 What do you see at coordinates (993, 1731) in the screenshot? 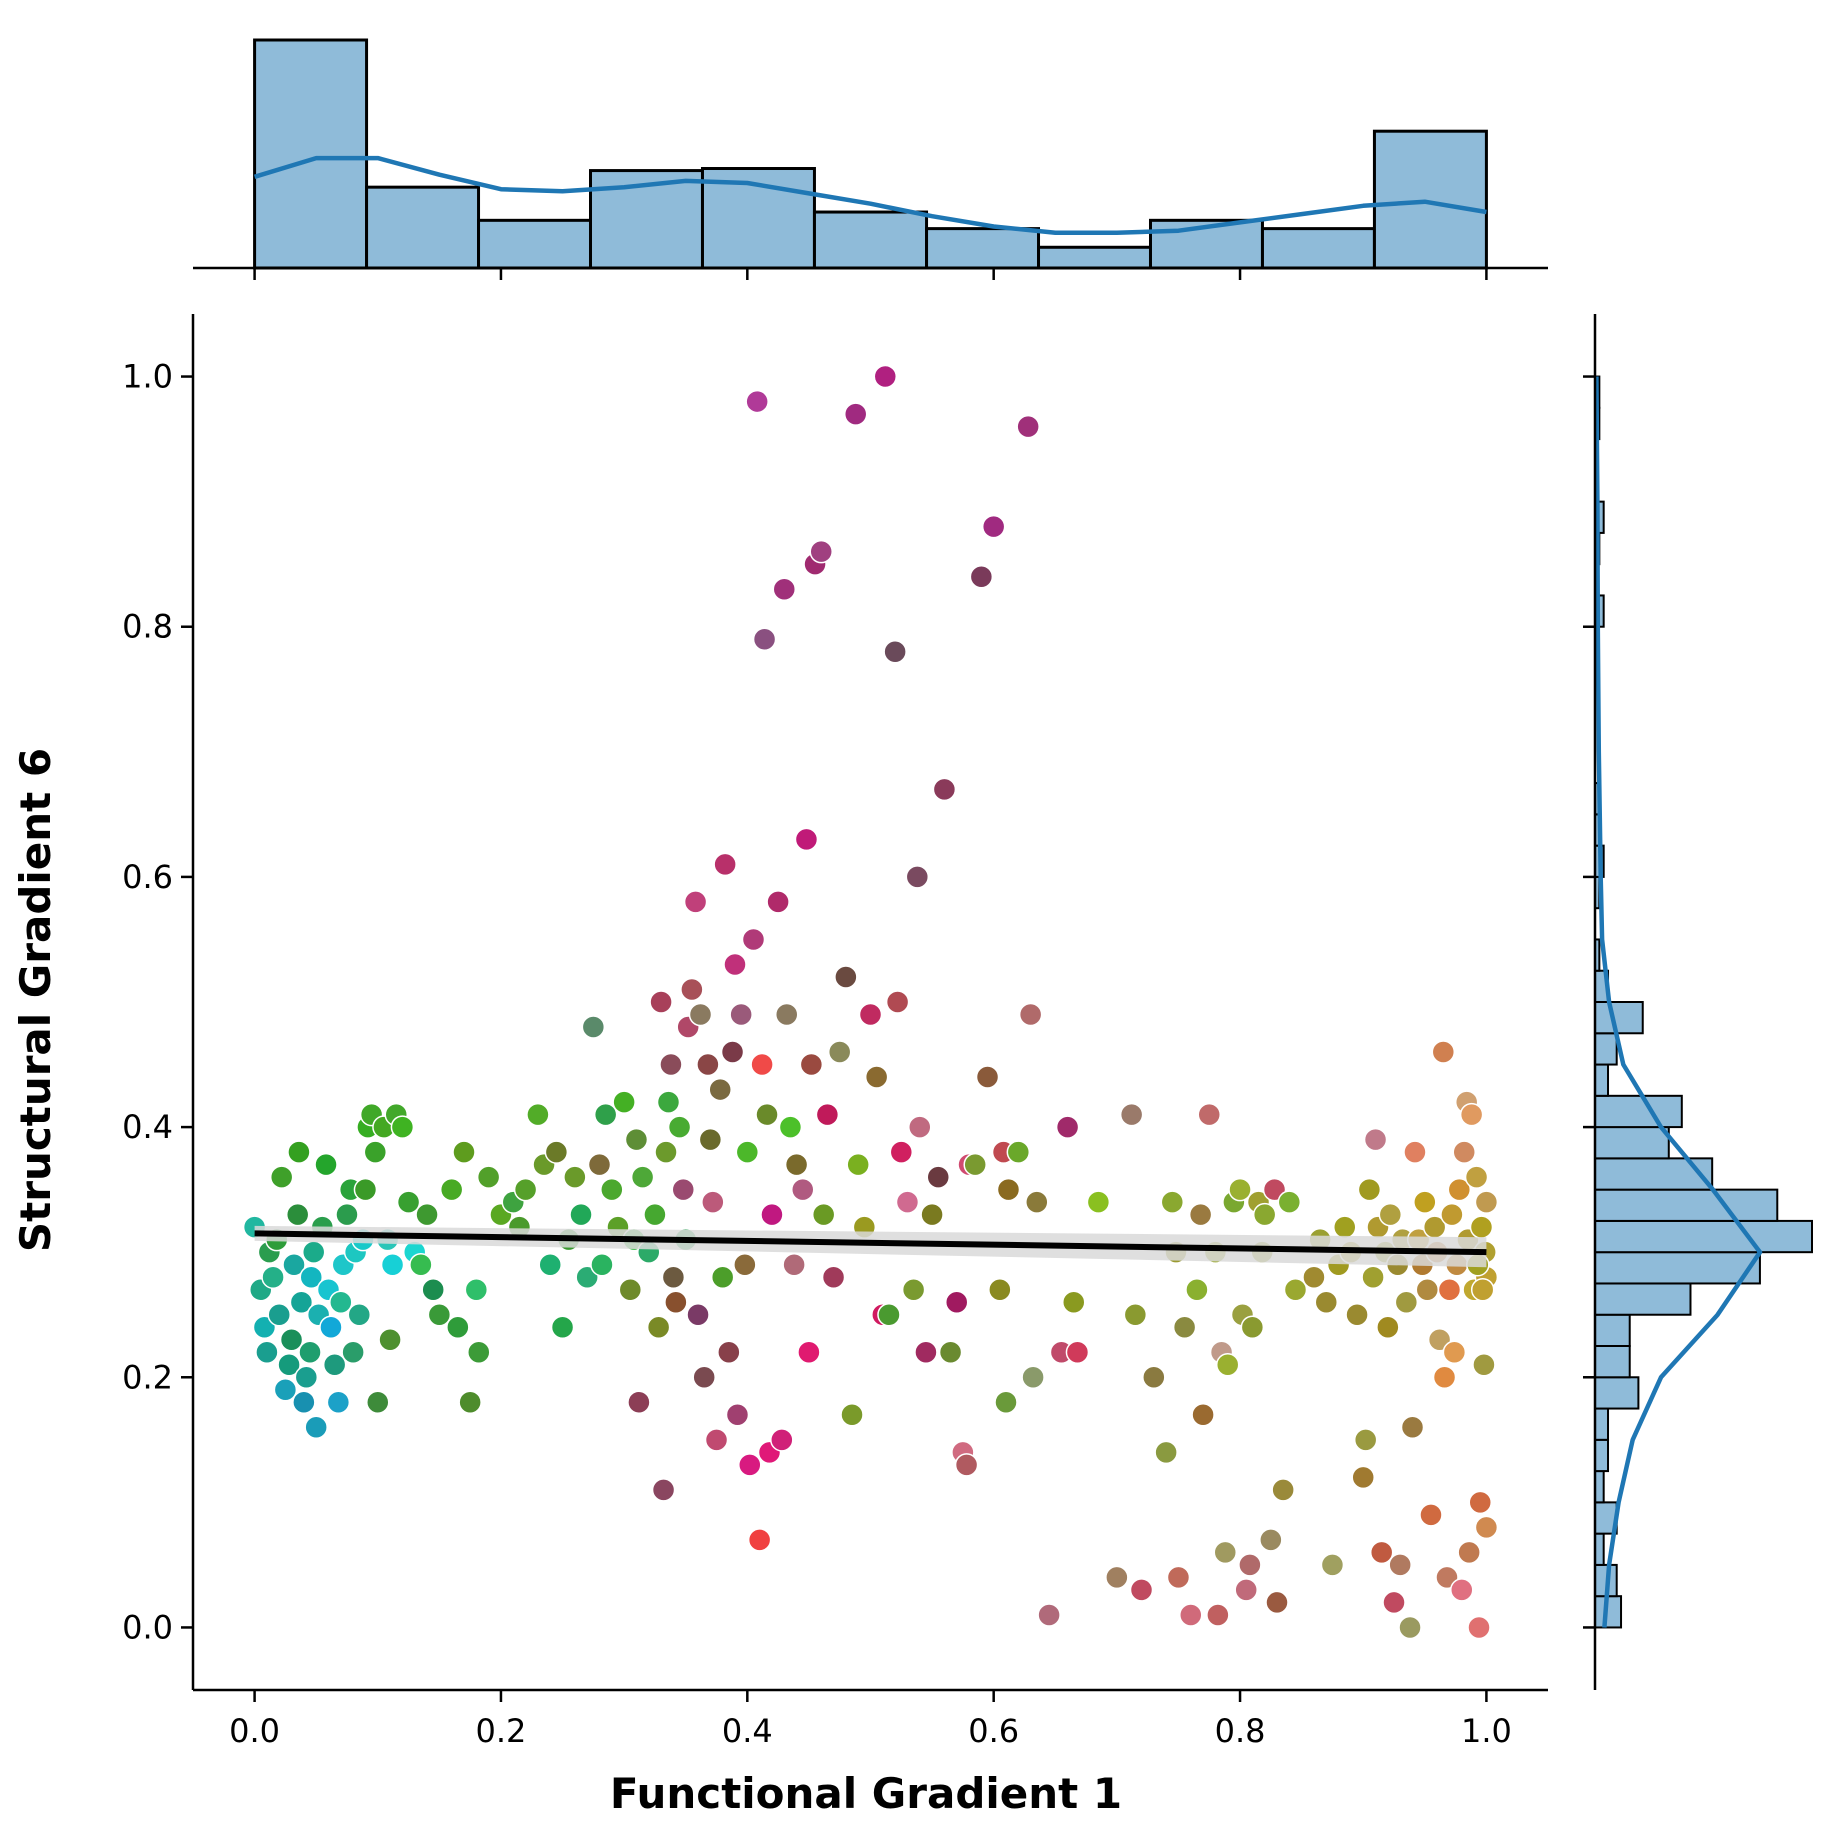
I see `x-tick-label: 0.6` at bounding box center [993, 1731].